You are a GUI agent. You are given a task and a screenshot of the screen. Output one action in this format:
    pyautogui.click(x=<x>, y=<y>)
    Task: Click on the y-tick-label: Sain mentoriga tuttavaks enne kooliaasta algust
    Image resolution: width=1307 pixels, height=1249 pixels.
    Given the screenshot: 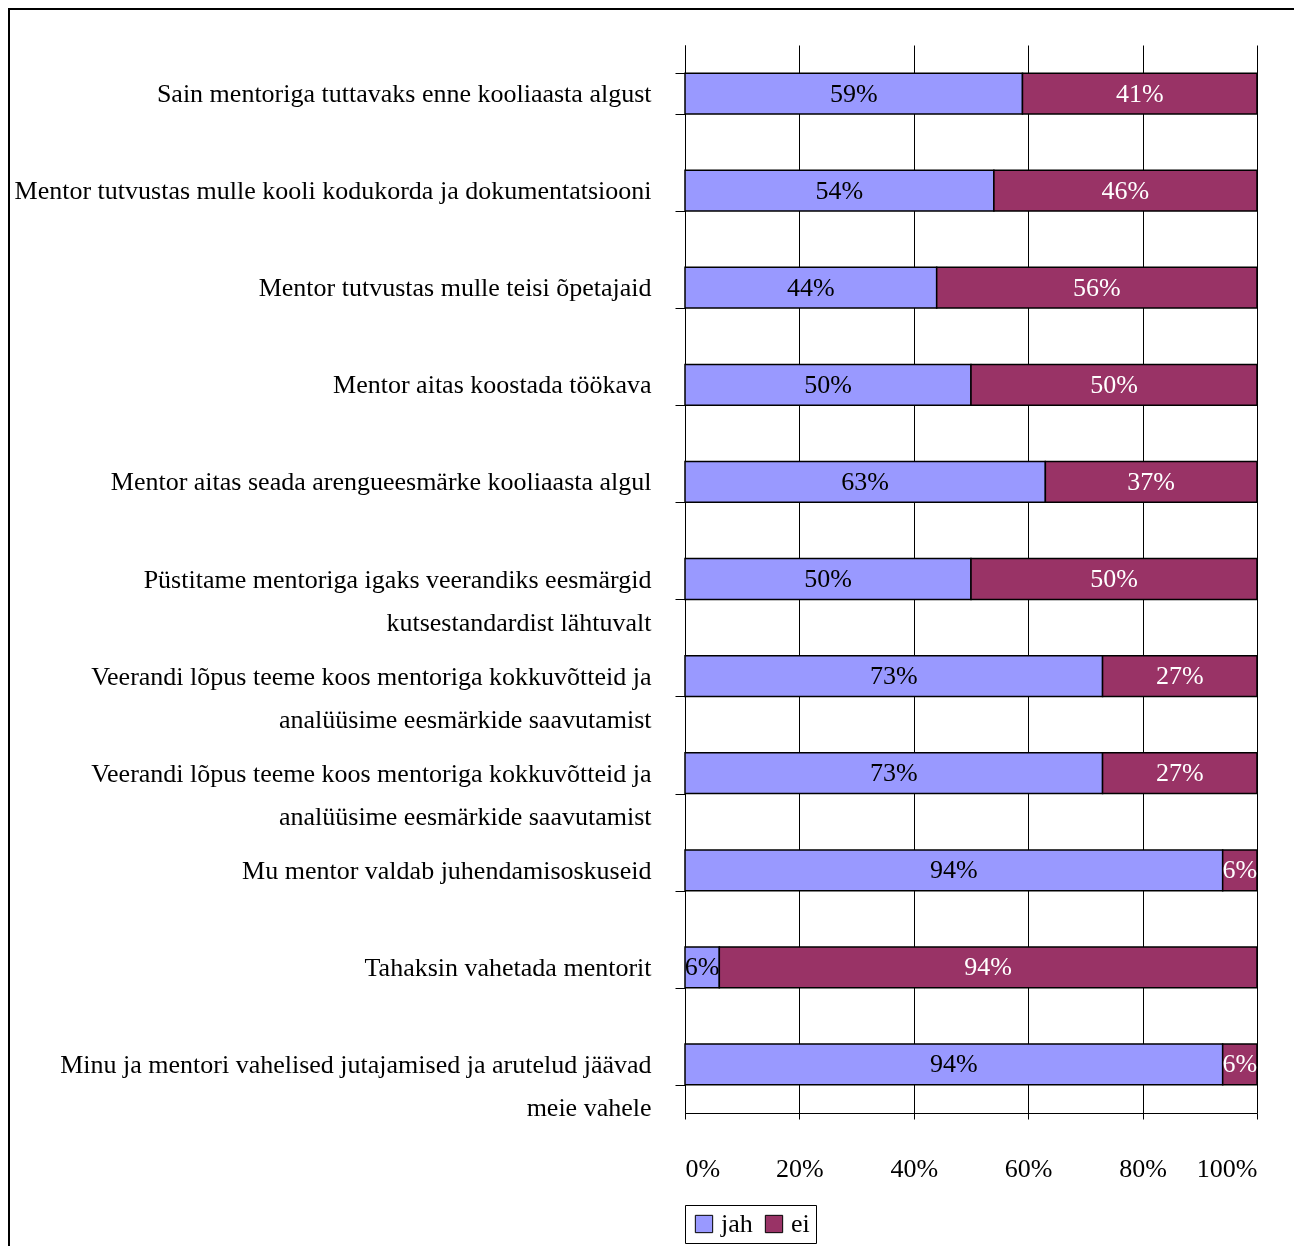 What is the action you would take?
    pyautogui.click(x=404, y=94)
    